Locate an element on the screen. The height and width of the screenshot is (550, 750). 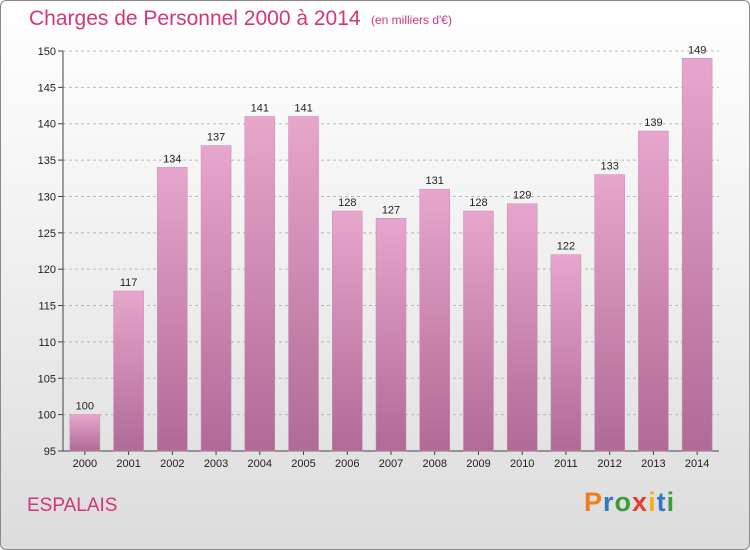
y-tick-label: 140 is located at coordinates (47, 125).